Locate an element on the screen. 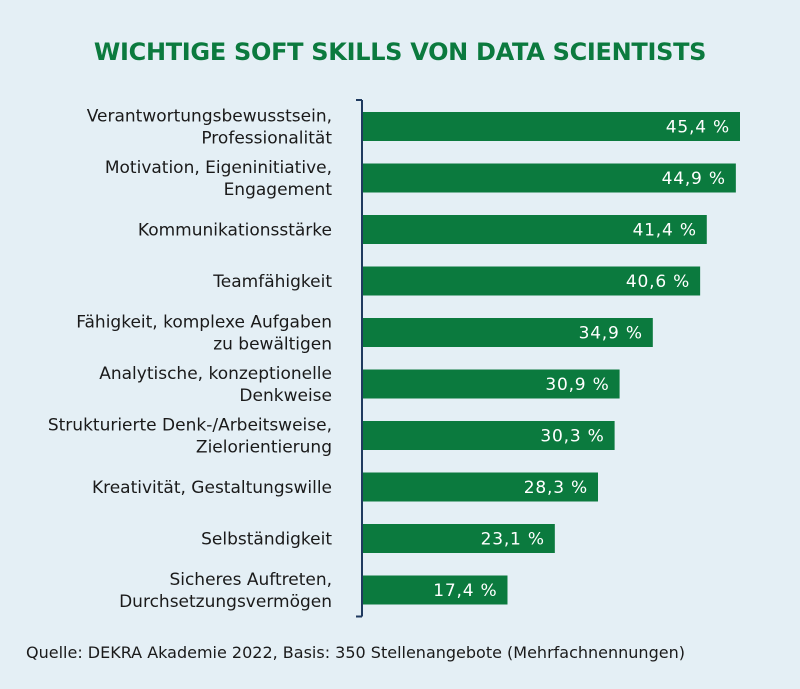 The width and height of the screenshot is (800, 689). category-label-line: Sicheres Auftreten, is located at coordinates (250, 580).